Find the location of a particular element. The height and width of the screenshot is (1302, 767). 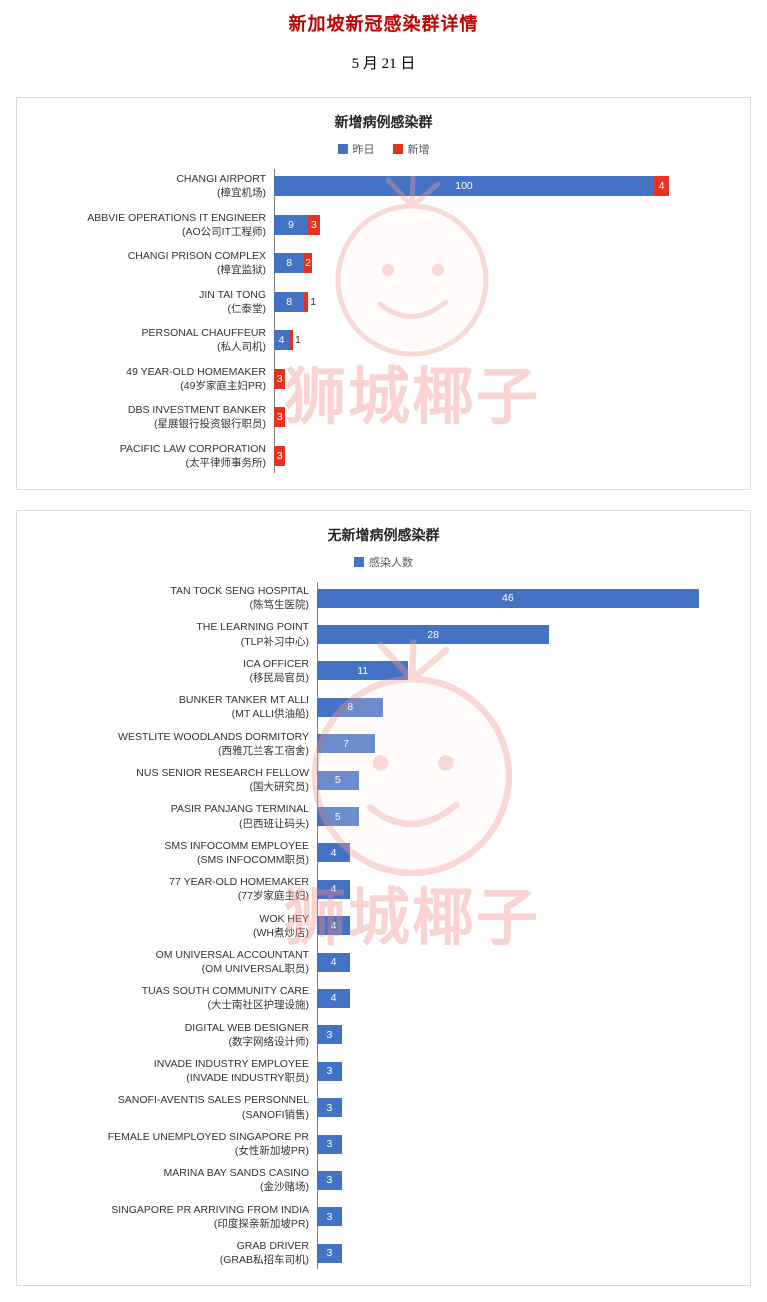

category-name-zh: (WH煮炒店) is located at coordinates (281, 932).